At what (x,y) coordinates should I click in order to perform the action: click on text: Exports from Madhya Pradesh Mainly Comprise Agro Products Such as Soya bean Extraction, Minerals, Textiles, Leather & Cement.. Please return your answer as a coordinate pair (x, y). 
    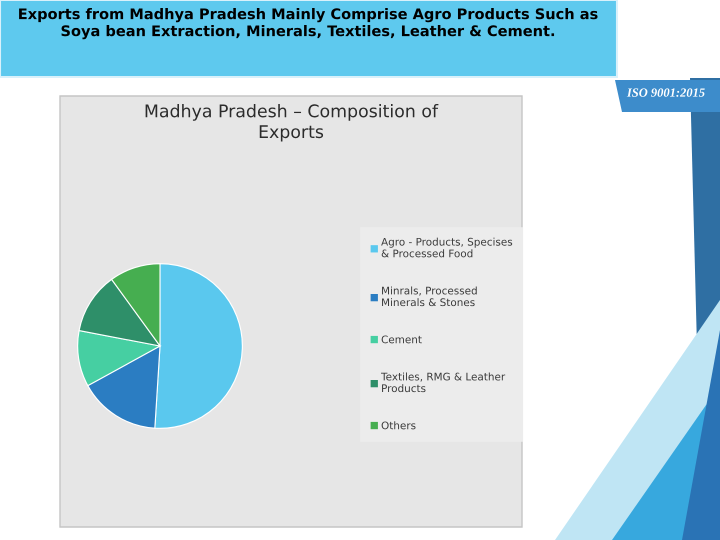
    Looking at the image, I should click on (308, 24).